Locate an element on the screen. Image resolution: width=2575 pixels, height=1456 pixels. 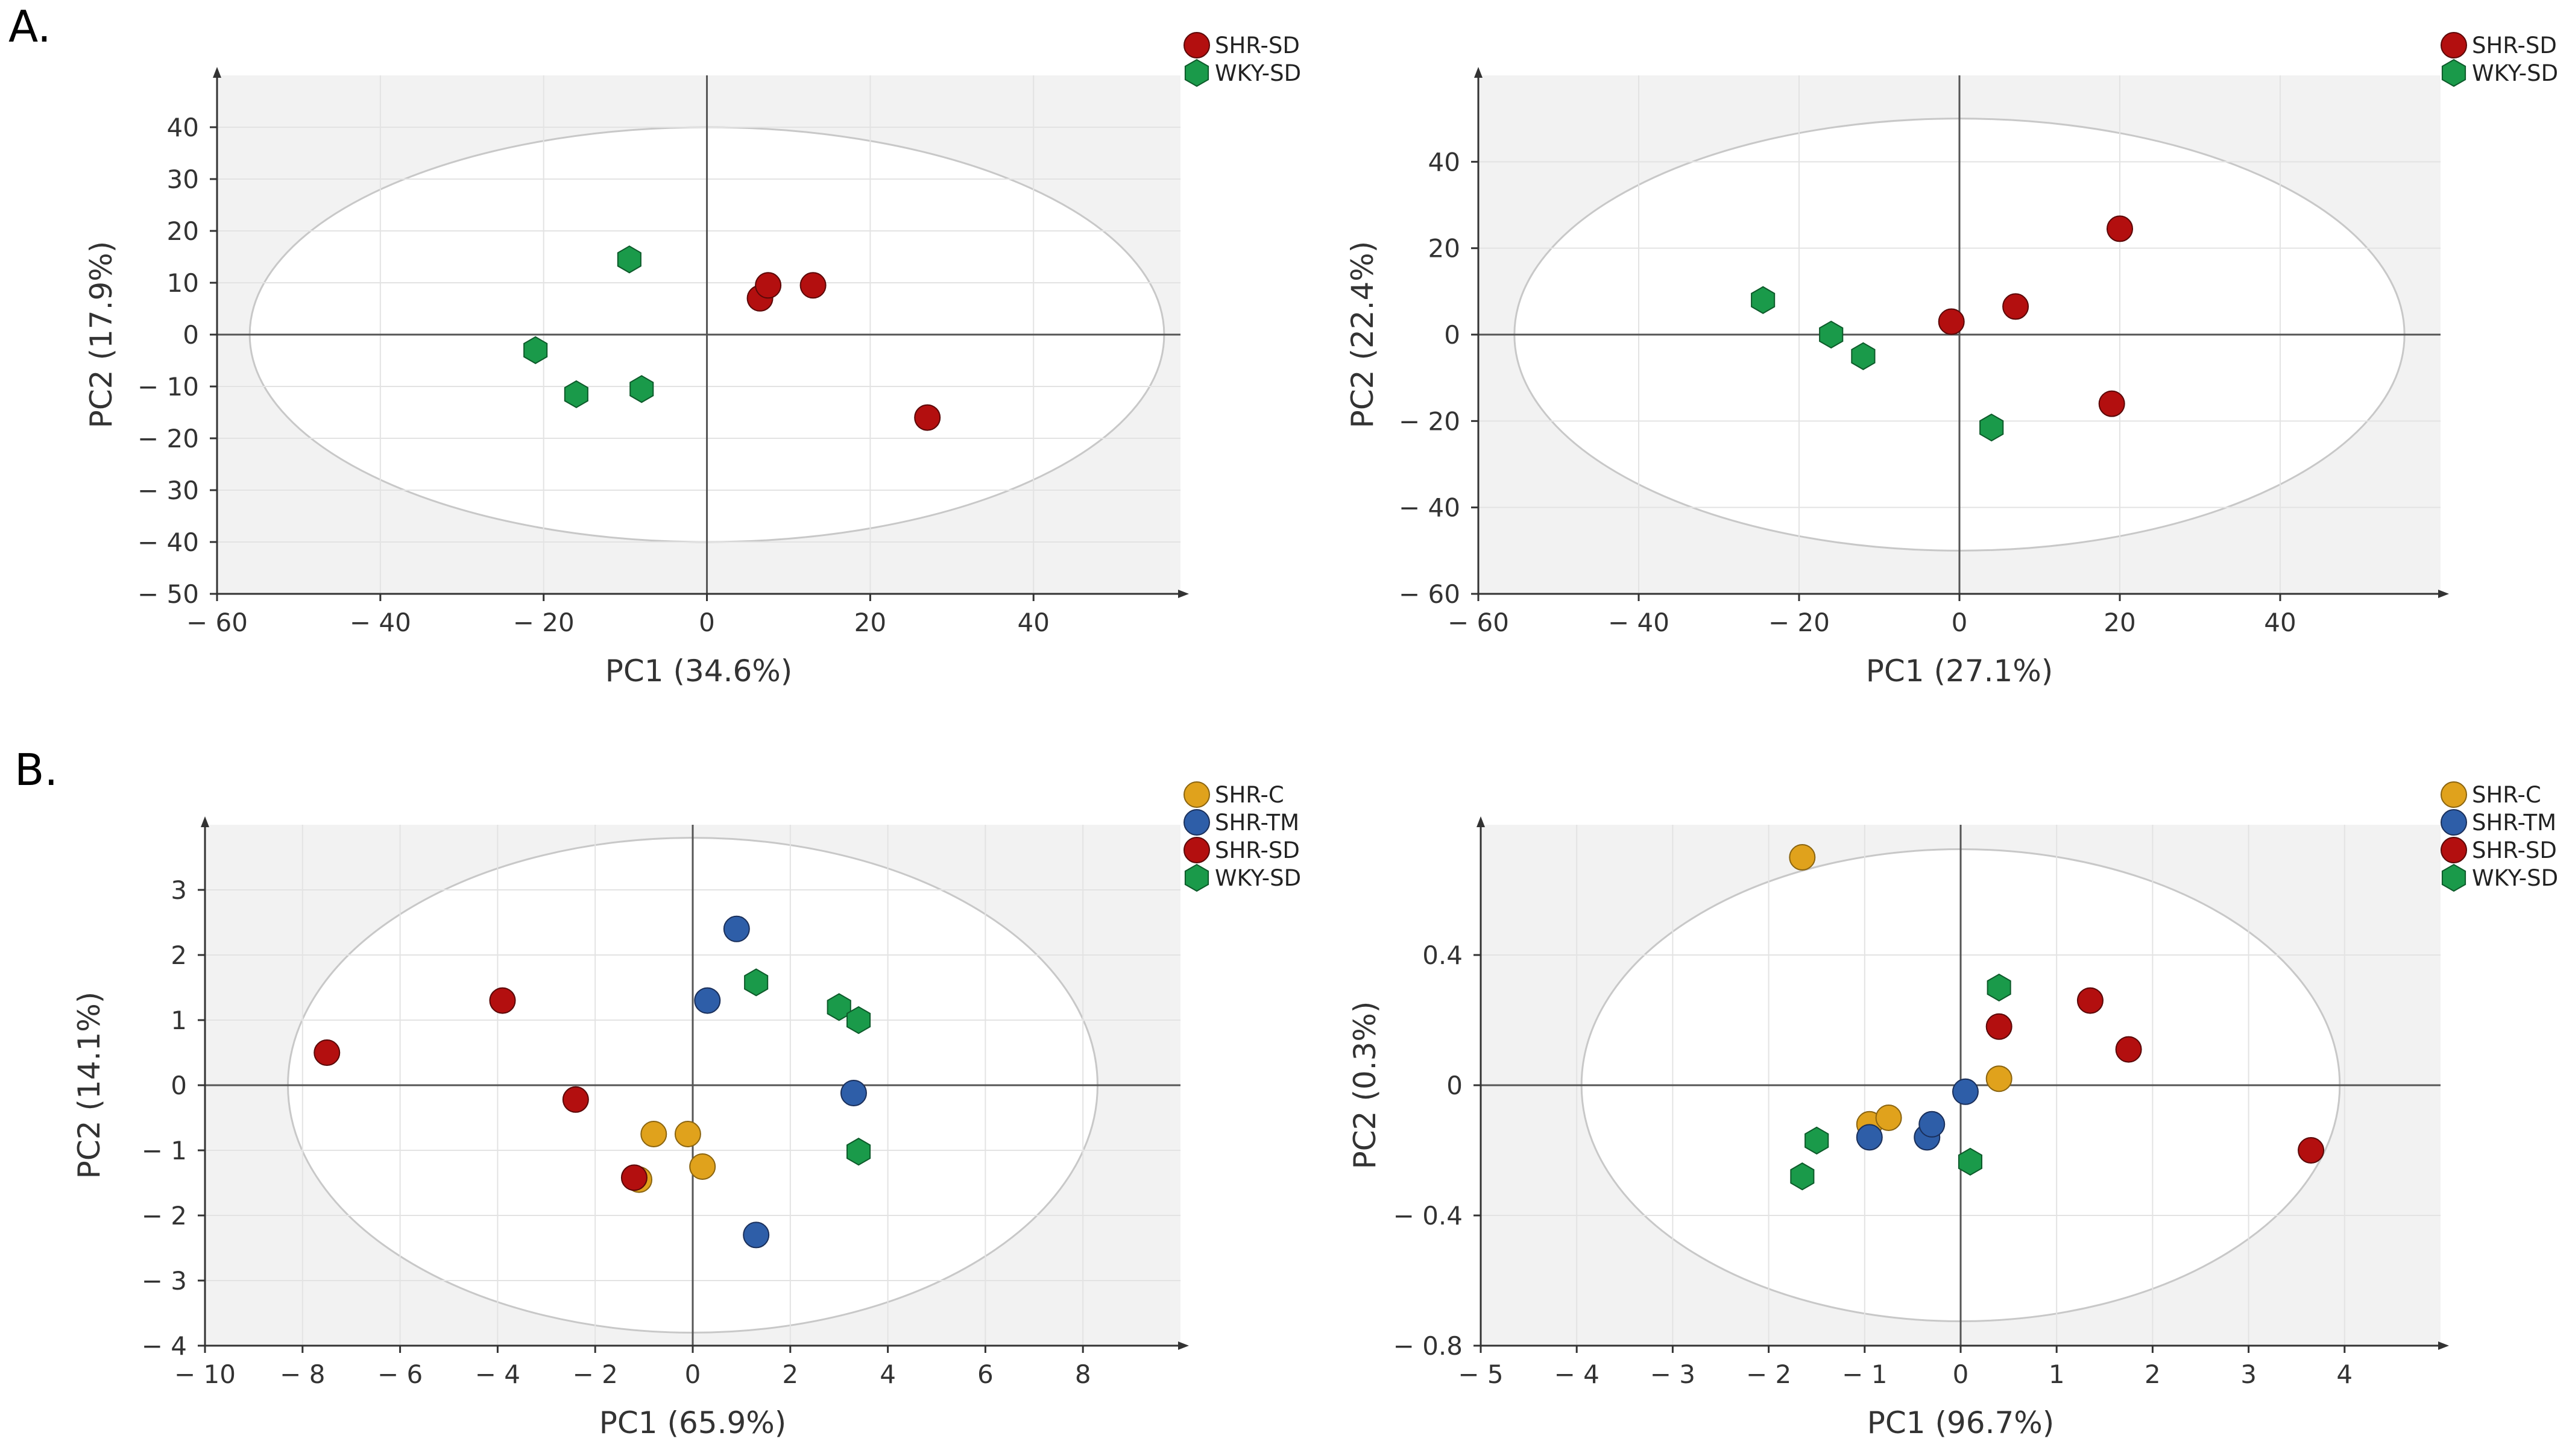
x-tick-label: 40 is located at coordinates (1034, 623).